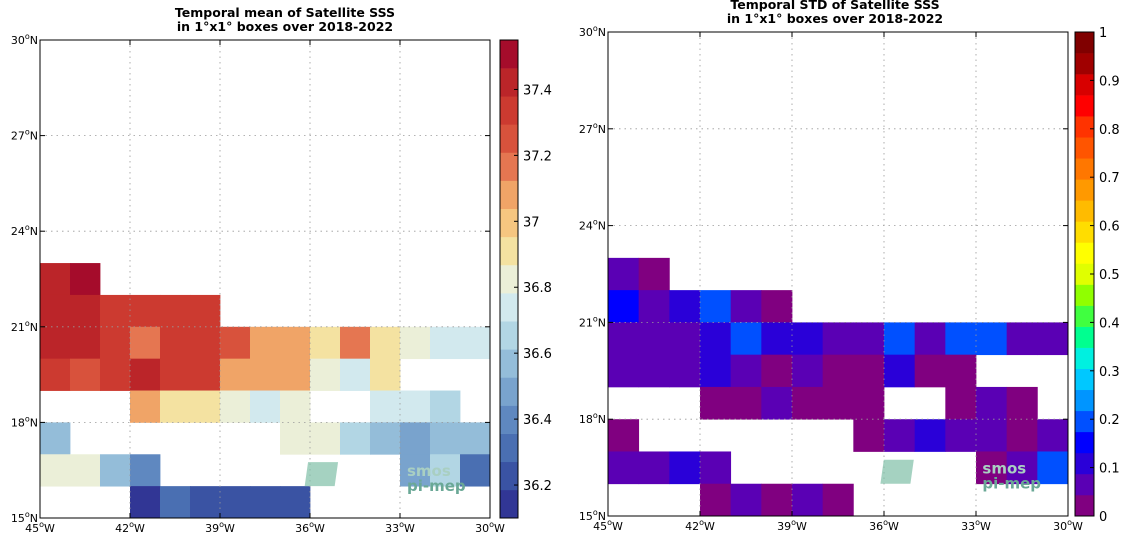 Image resolution: width=1127 pixels, height=538 pixels. Describe the element at coordinates (321, 474) in the screenshot. I see `logo-mark` at that location.